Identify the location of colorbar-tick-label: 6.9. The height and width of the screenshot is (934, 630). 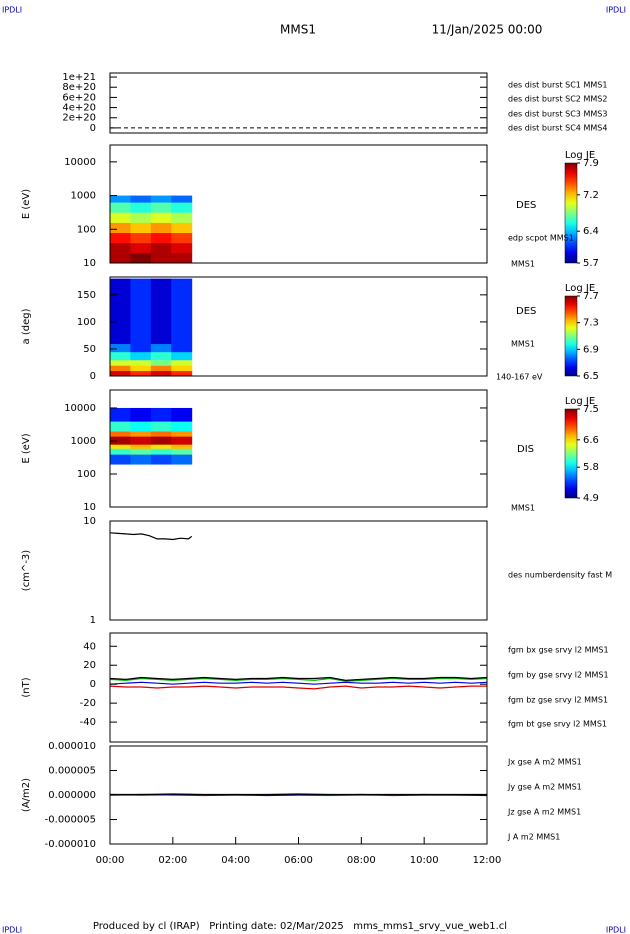
(591, 349).